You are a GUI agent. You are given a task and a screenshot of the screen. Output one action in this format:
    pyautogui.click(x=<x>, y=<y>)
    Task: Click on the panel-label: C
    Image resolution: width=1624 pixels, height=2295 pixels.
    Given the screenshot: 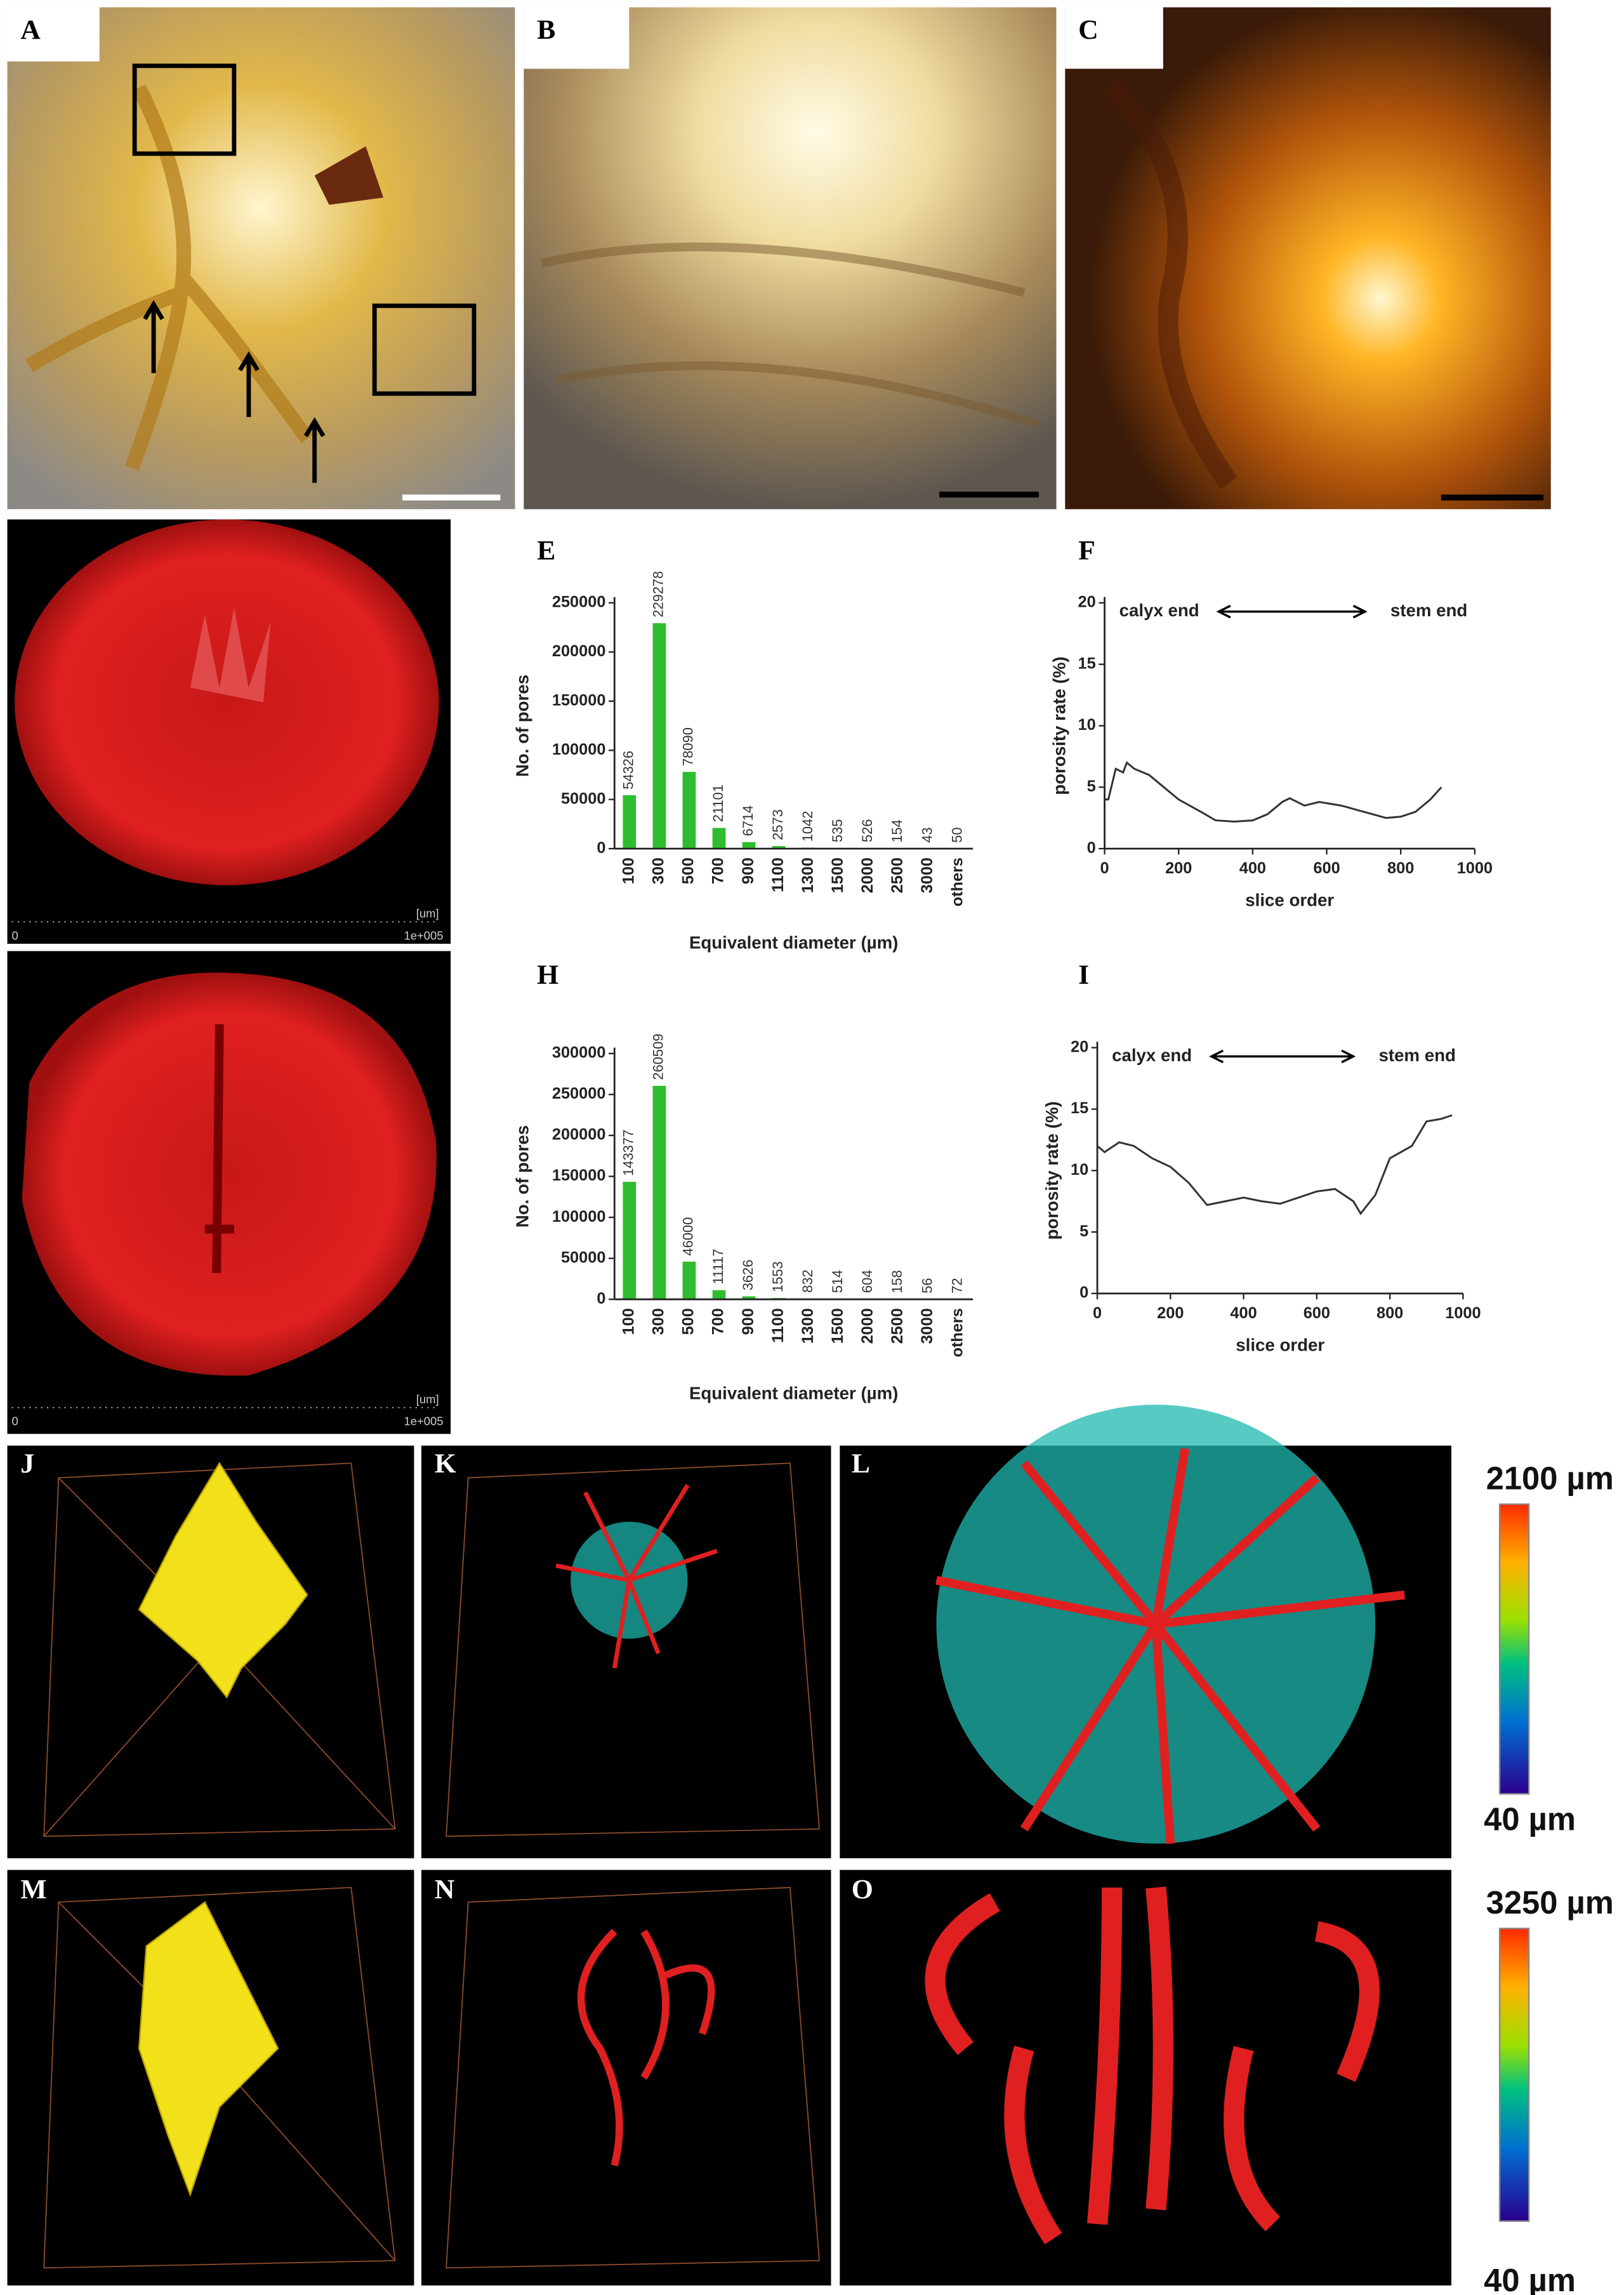 What is the action you would take?
    pyautogui.click(x=1088, y=30)
    